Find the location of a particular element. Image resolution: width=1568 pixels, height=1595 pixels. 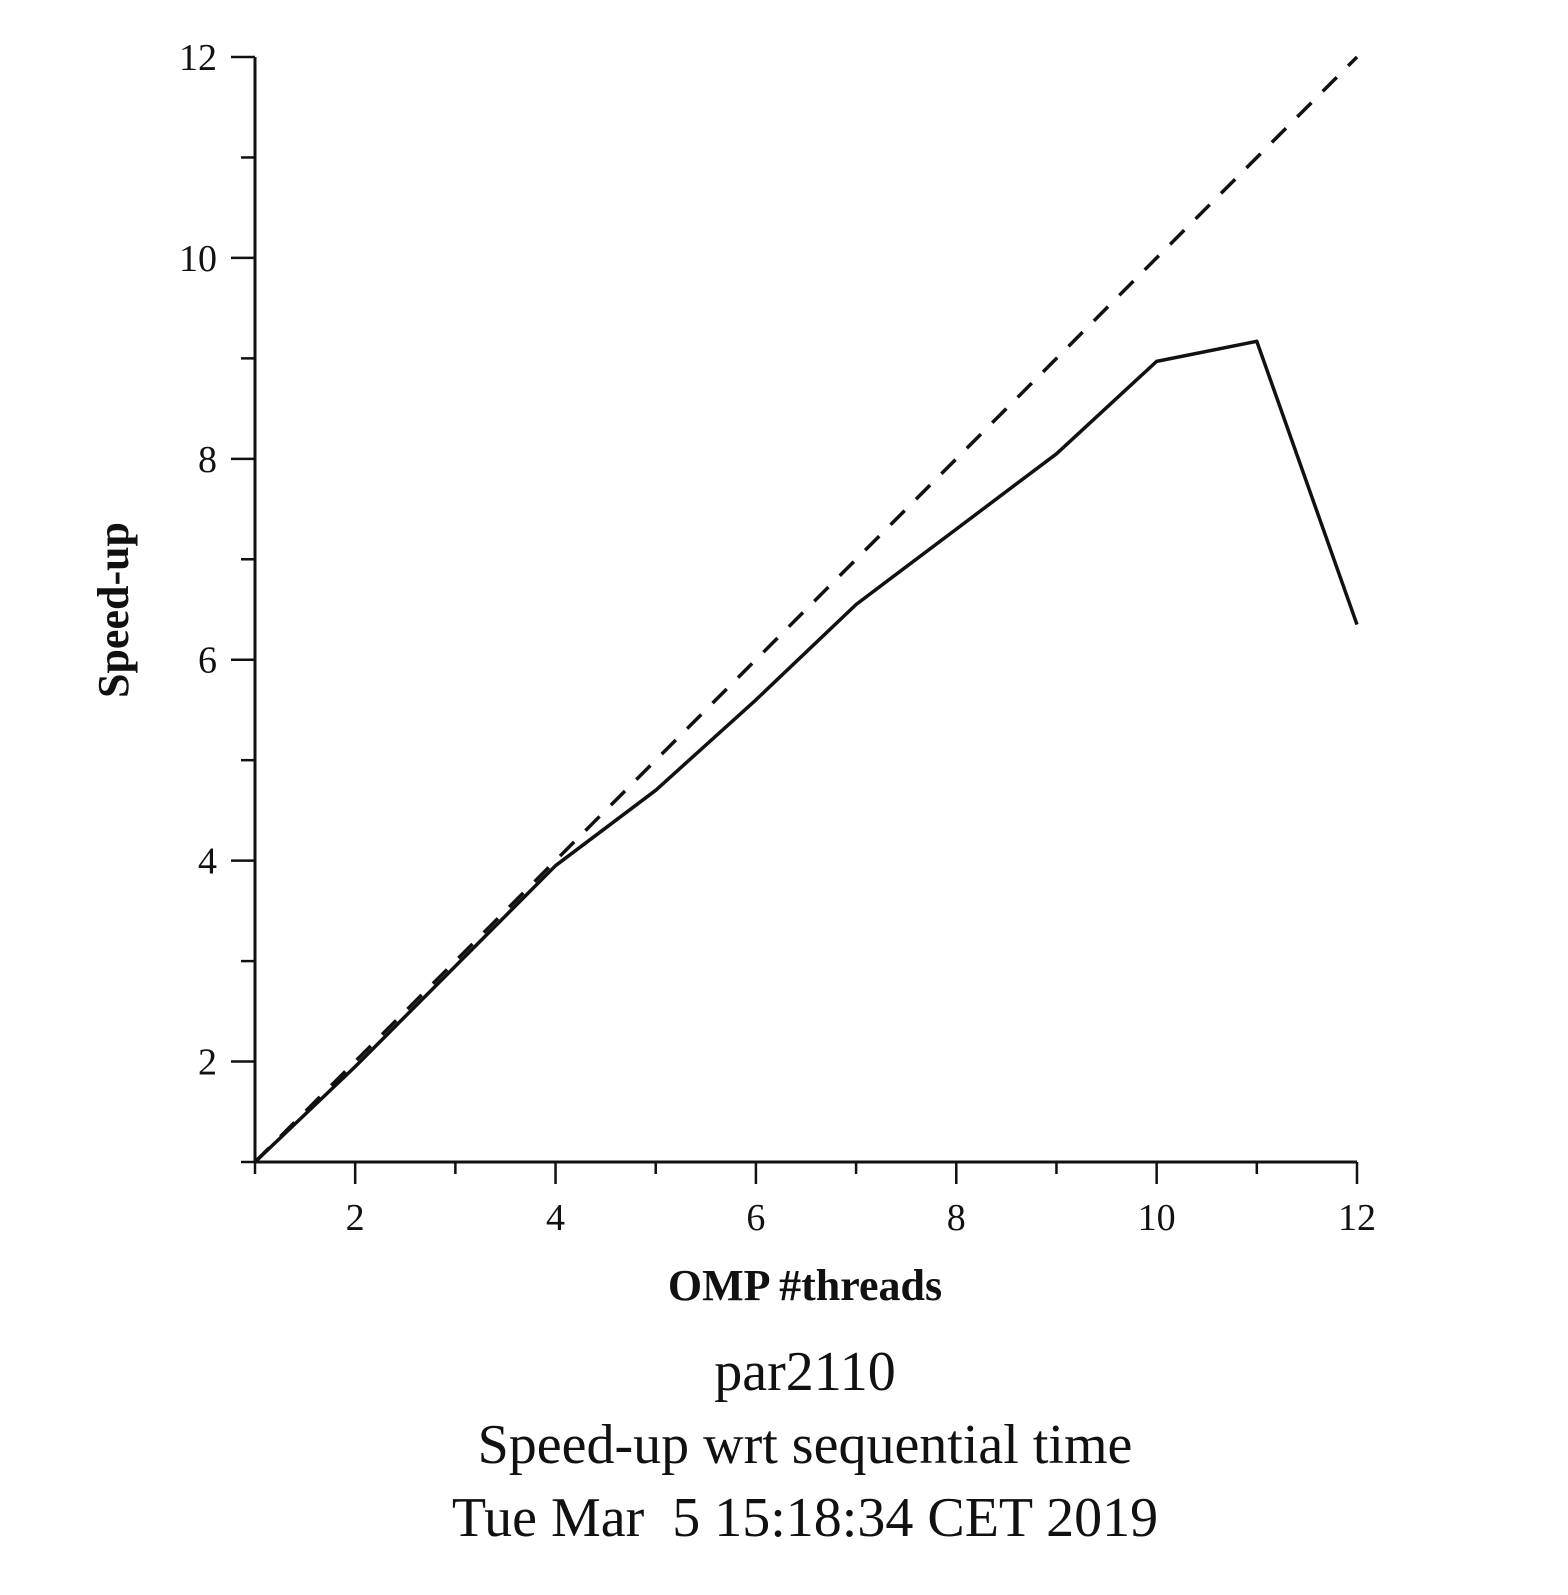

x-tick-label: 8 is located at coordinates (956, 1218).